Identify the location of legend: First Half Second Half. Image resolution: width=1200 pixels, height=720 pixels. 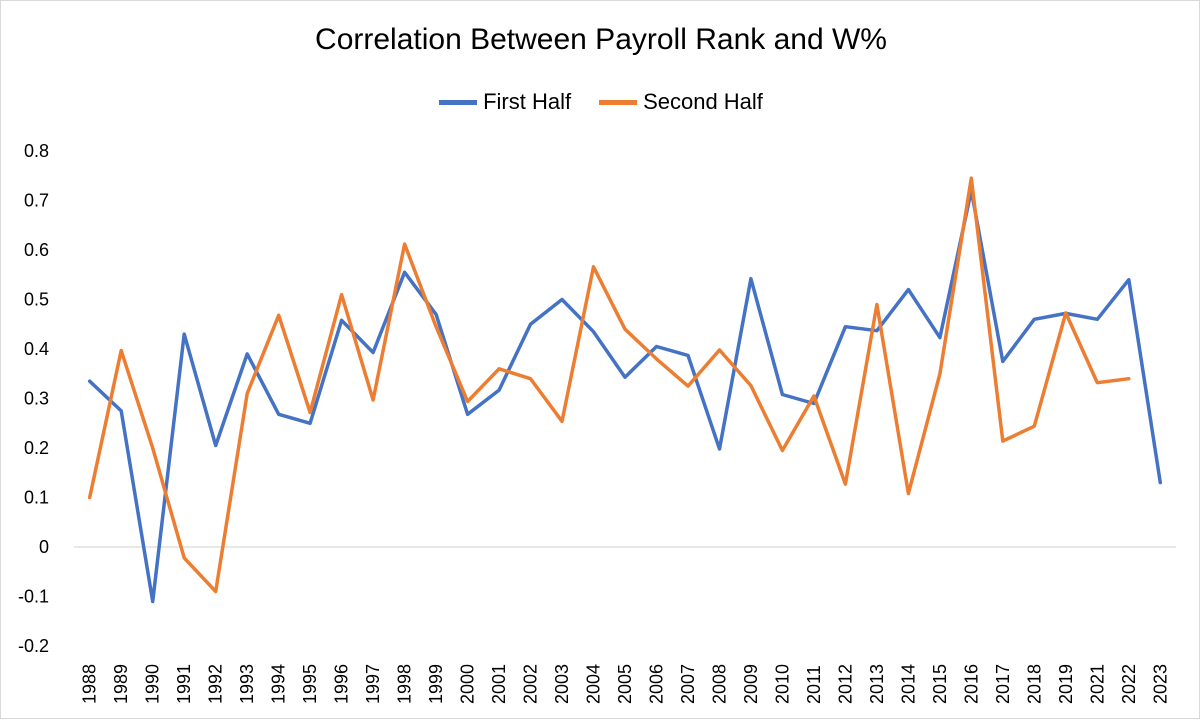
(600, 102).